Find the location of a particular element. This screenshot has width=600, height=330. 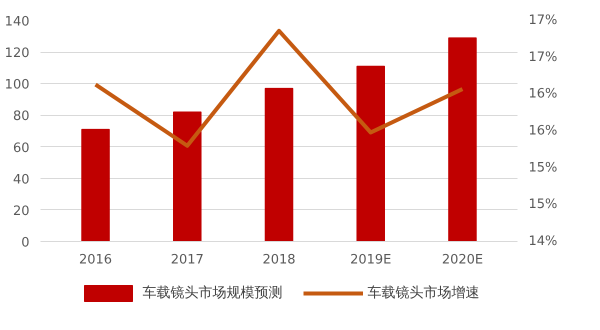

y-tick-label: 120 is located at coordinates (17, 54).